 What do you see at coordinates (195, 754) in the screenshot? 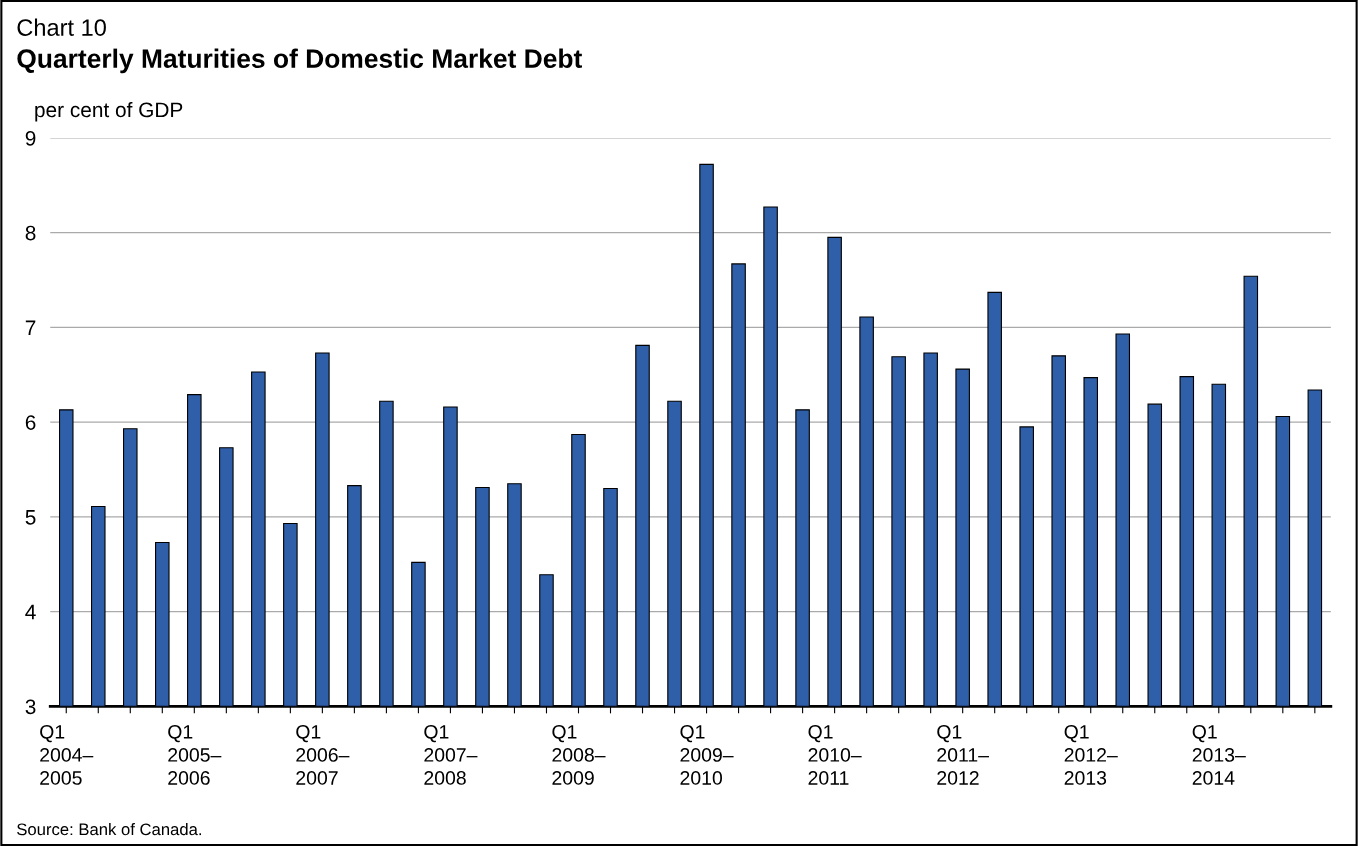
I see `x-tick-label: Q1 2005– 2006` at bounding box center [195, 754].